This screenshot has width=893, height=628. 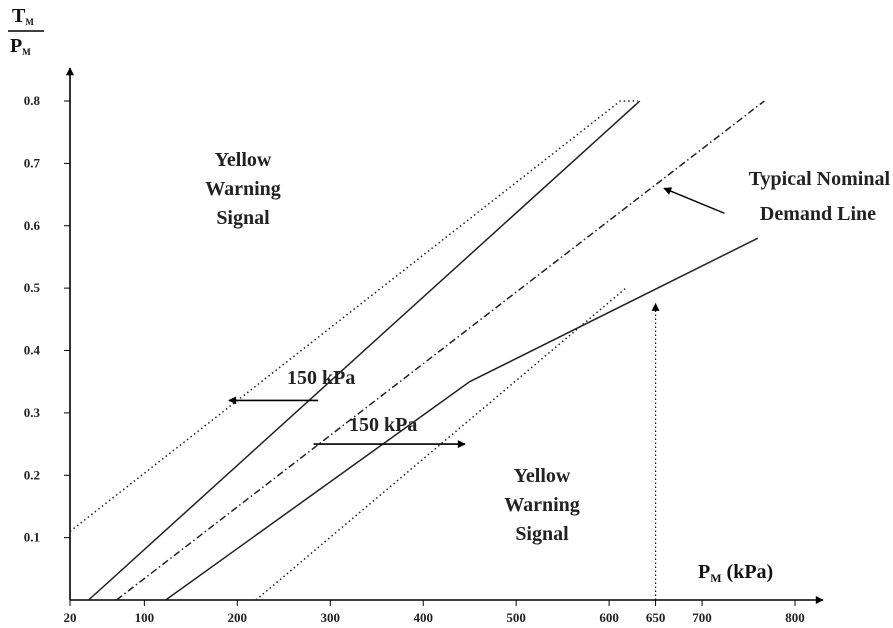 I want to click on x-tick-label: 100, so click(x=145, y=617).